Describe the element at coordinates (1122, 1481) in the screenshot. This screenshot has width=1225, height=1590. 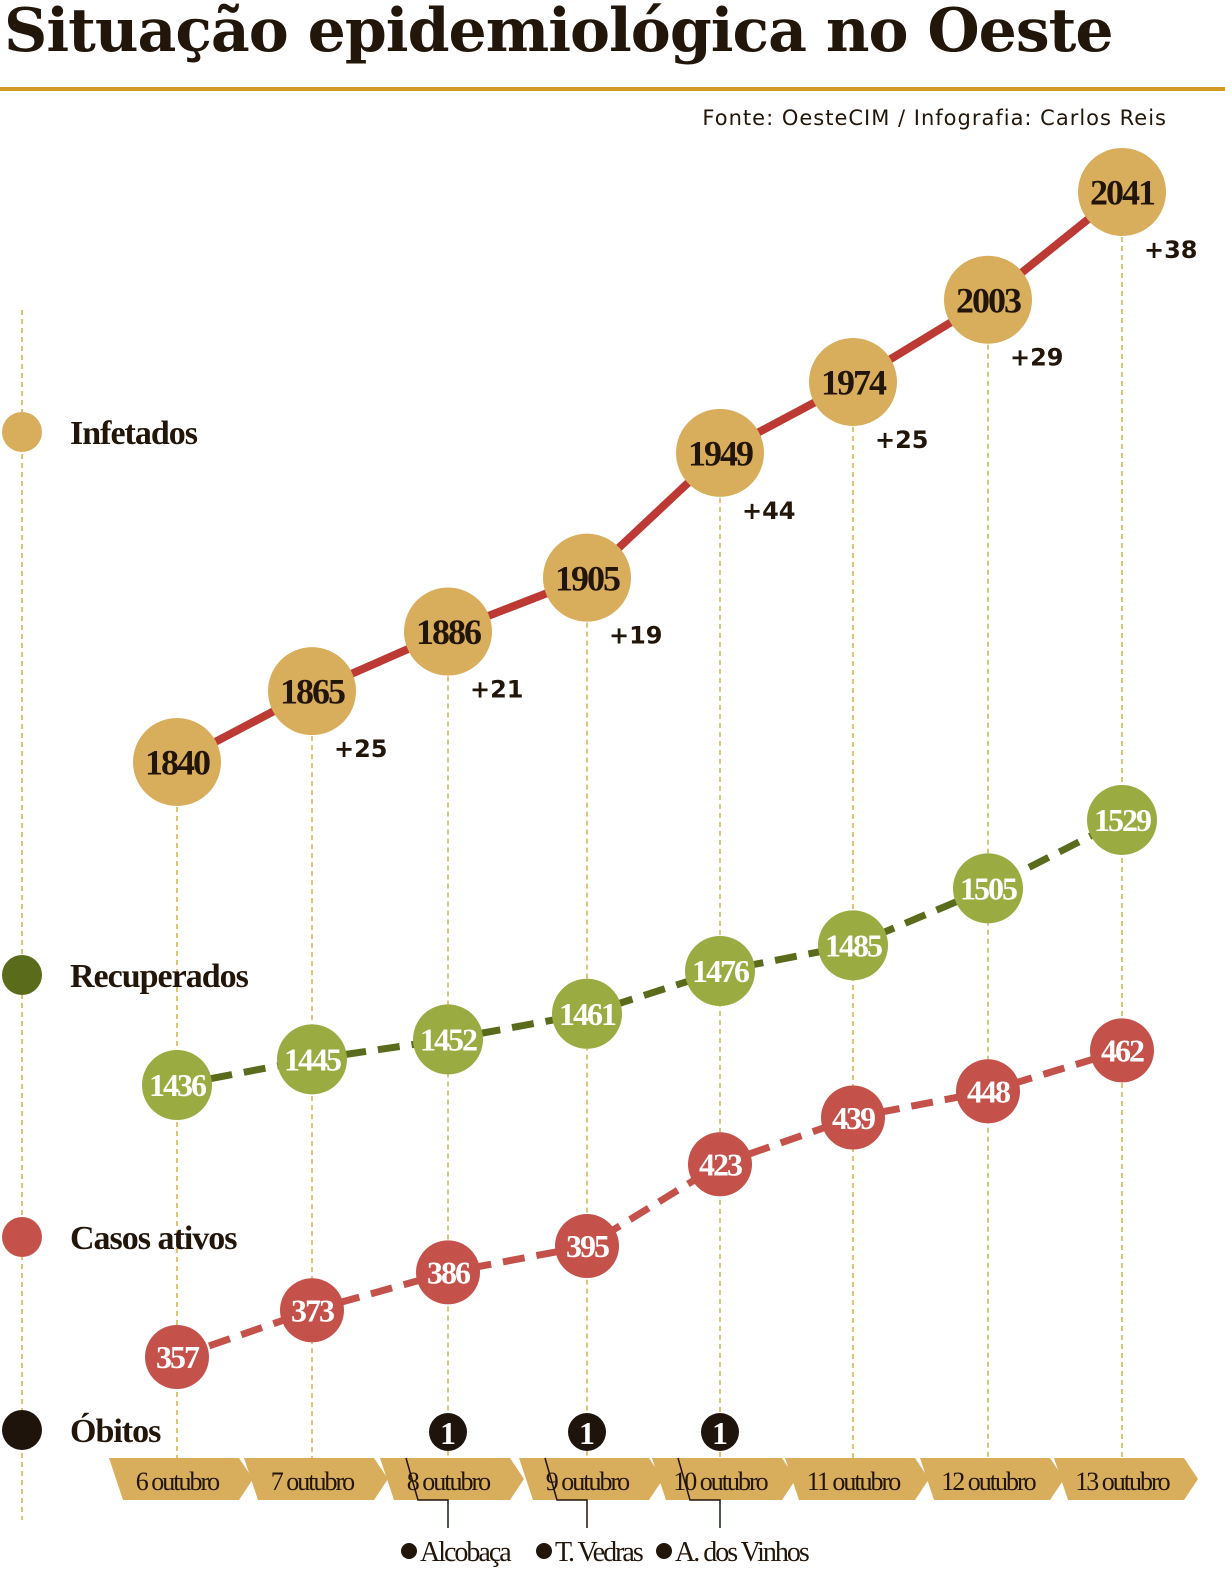
I see `date-label: 13 outubro` at that location.